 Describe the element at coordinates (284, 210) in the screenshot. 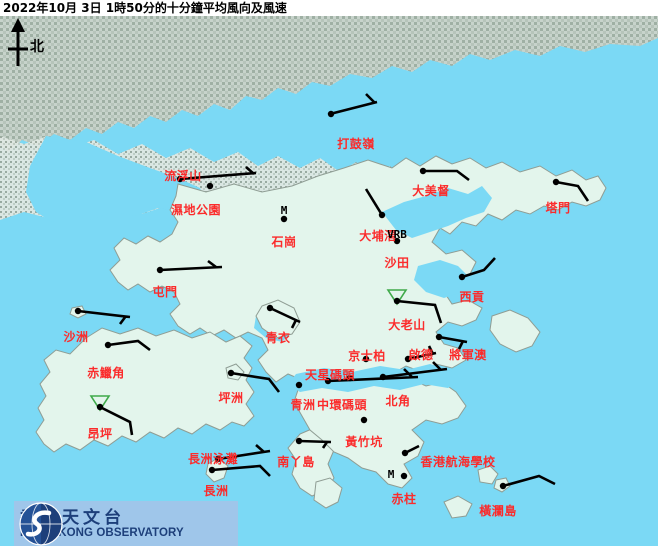

I see `station-note: M` at that location.